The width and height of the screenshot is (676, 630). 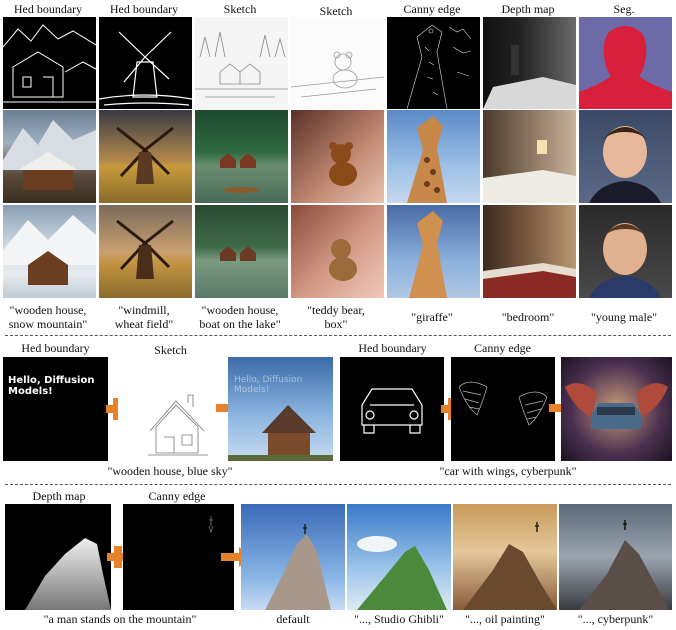 What do you see at coordinates (120, 619) in the screenshot?
I see `caption-man-mountain: "a man stands on the mountain"` at bounding box center [120, 619].